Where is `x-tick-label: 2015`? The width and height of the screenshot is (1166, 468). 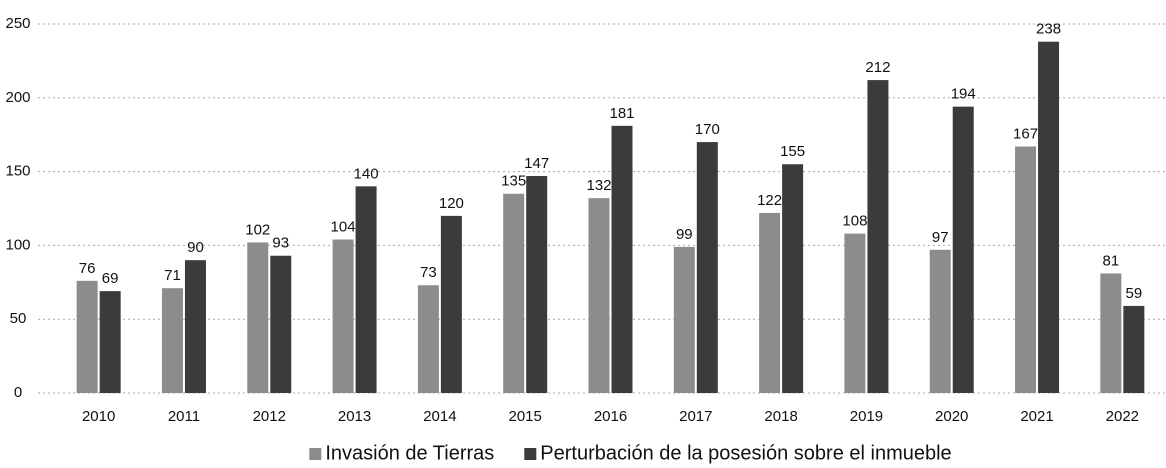 x-tick-label: 2015 is located at coordinates (525, 416).